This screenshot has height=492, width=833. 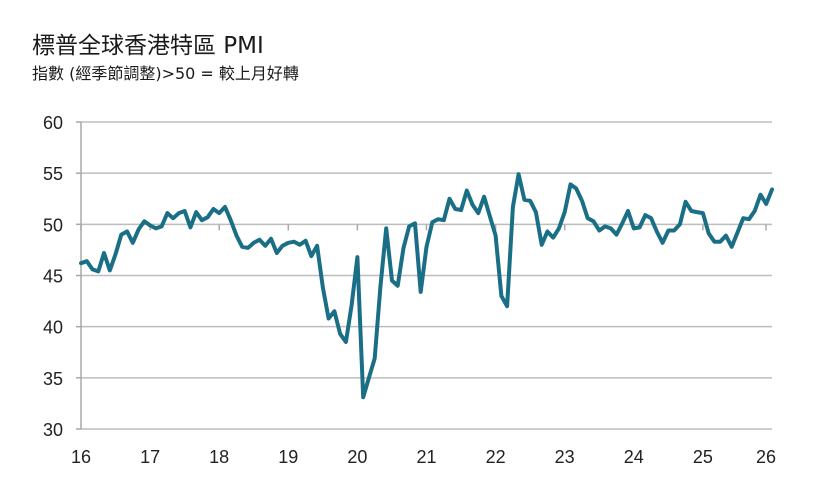 I want to click on y-tick-label: 50, so click(x=53, y=225).